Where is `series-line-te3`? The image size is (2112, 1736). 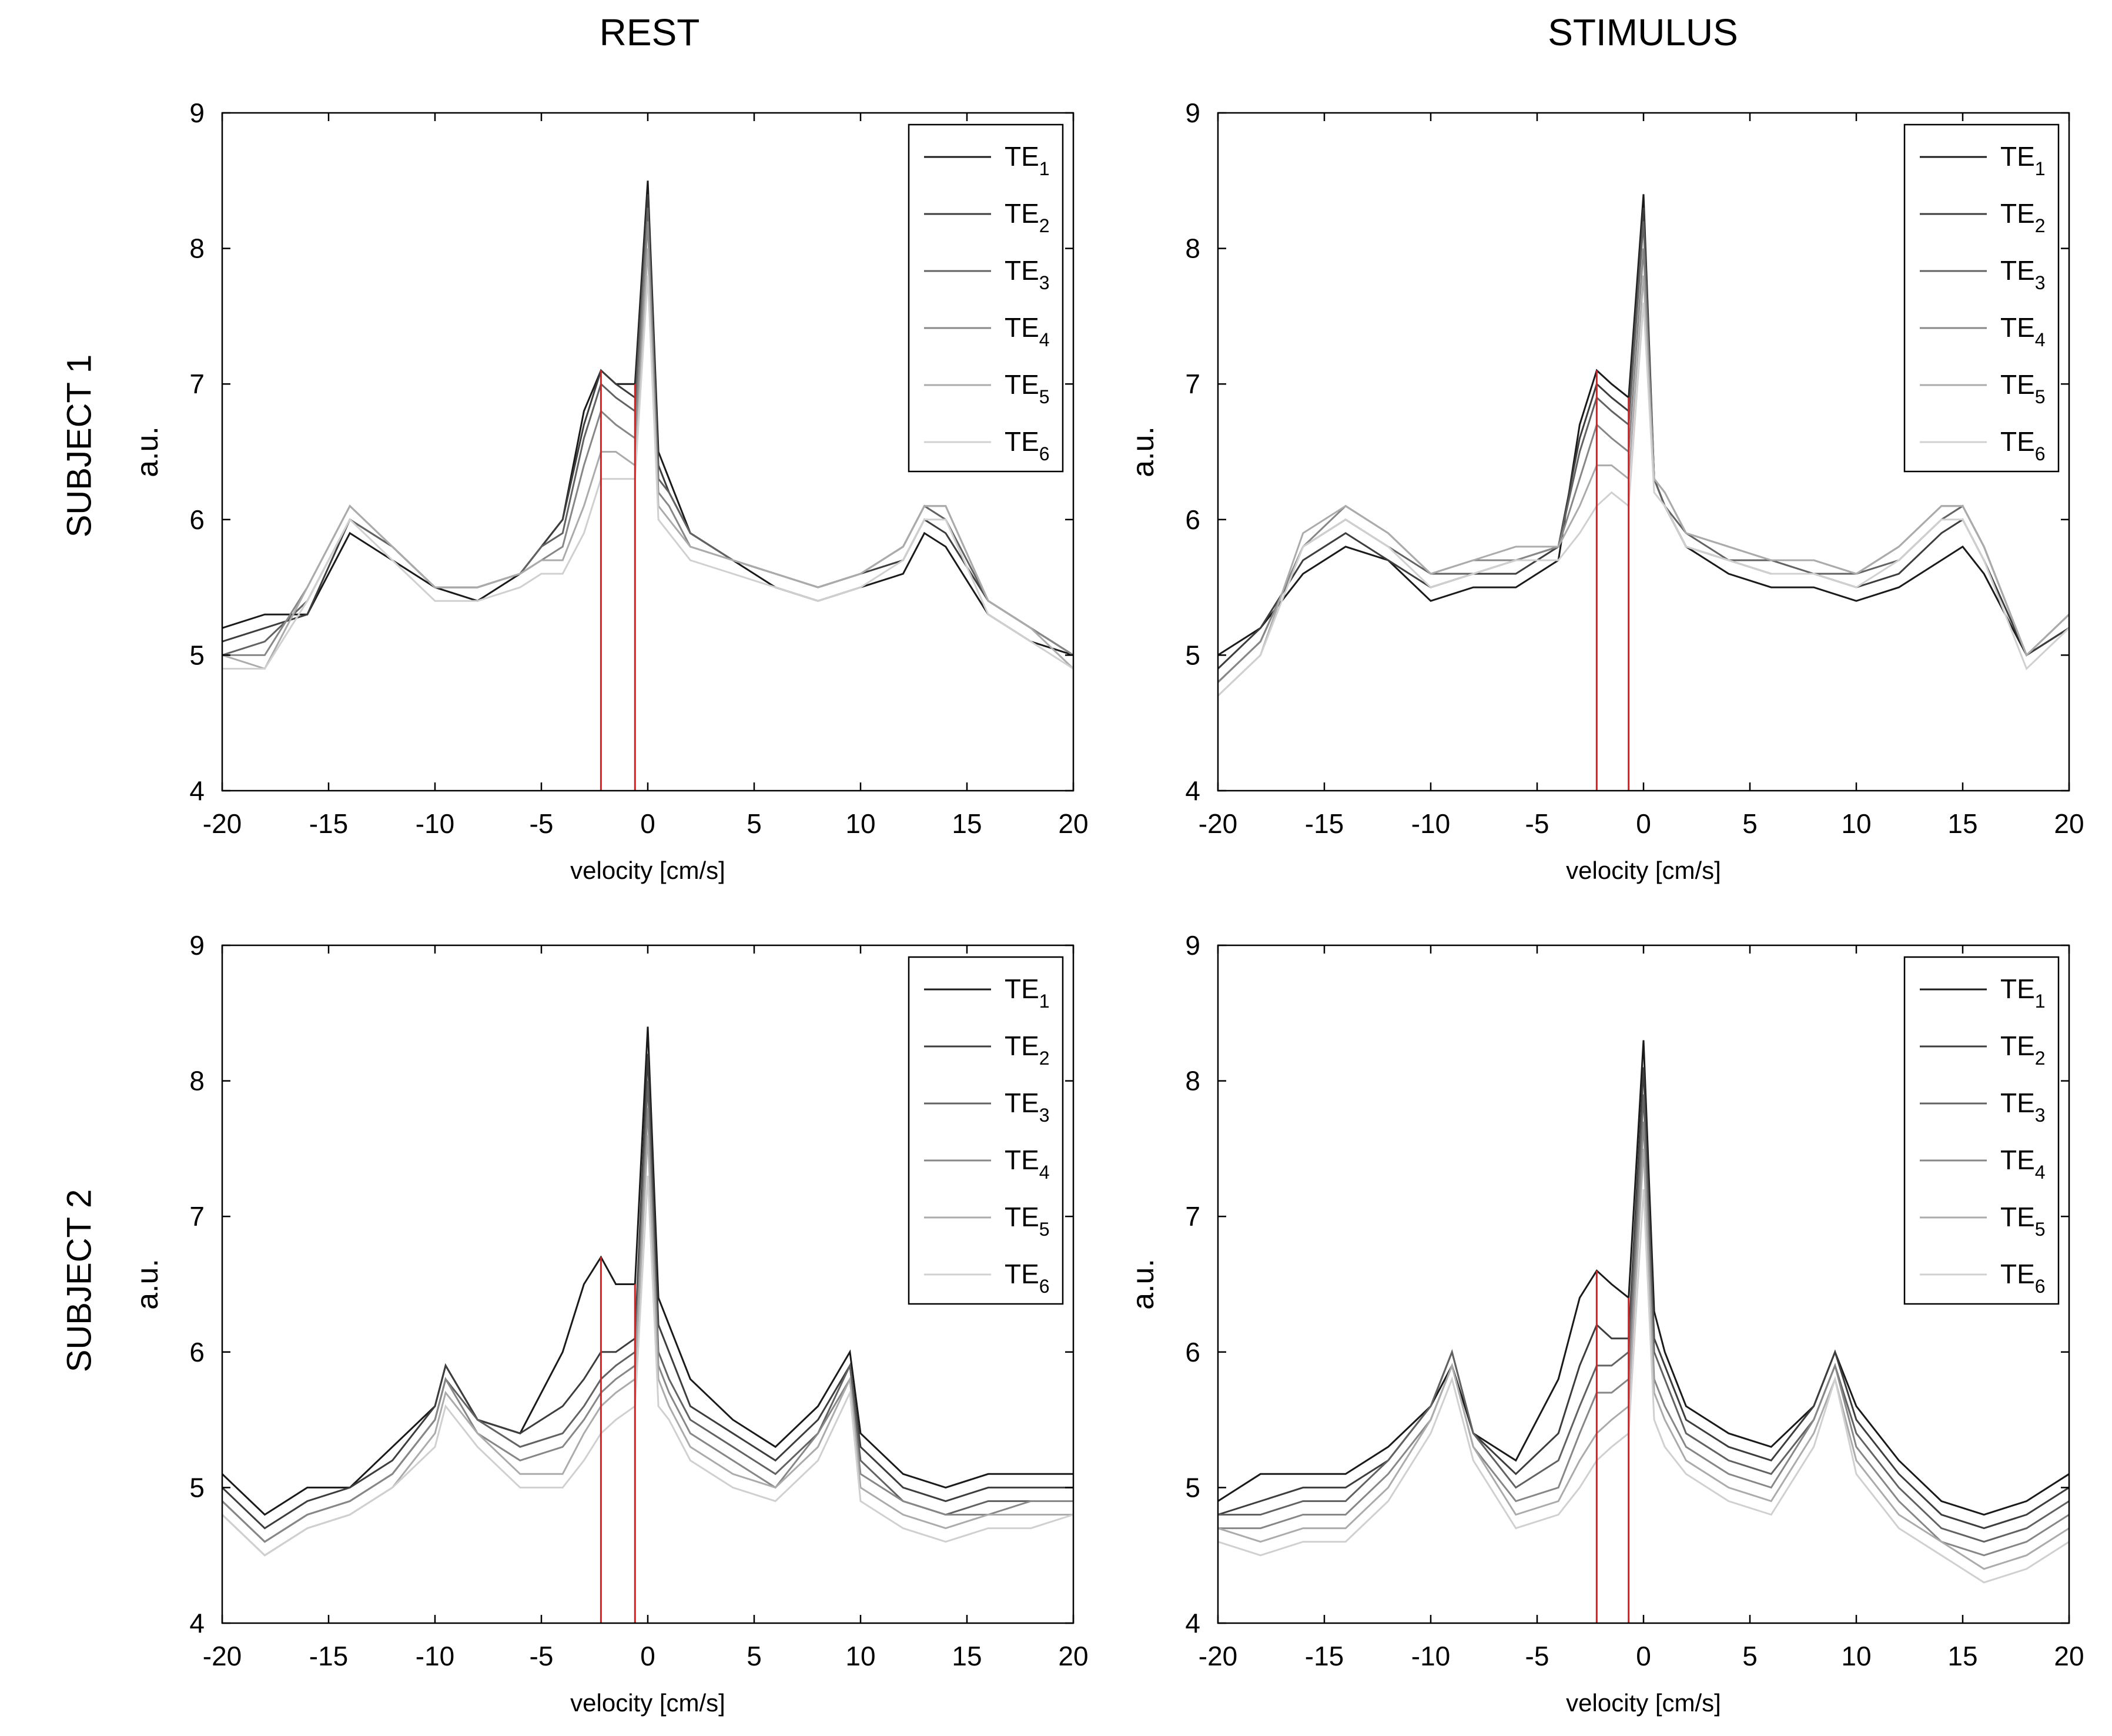
series-line-te3 is located at coordinates (1644, 1319).